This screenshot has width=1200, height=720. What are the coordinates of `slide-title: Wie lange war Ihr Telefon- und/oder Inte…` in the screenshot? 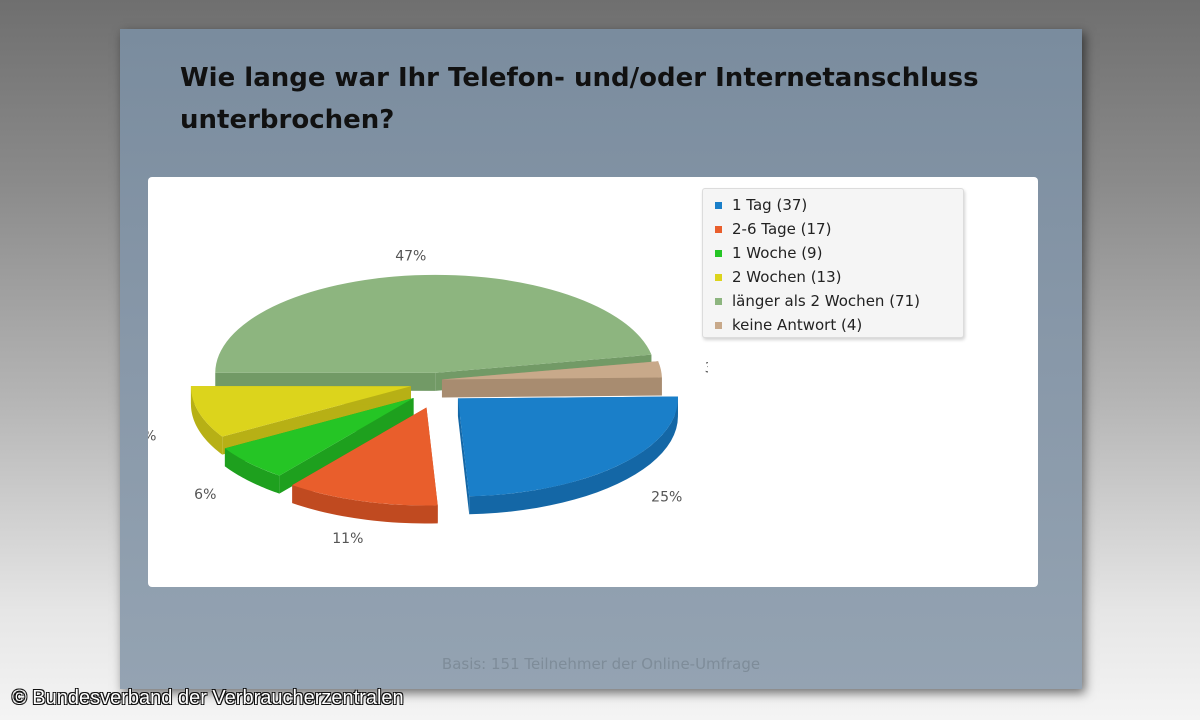 It's located at (579, 99).